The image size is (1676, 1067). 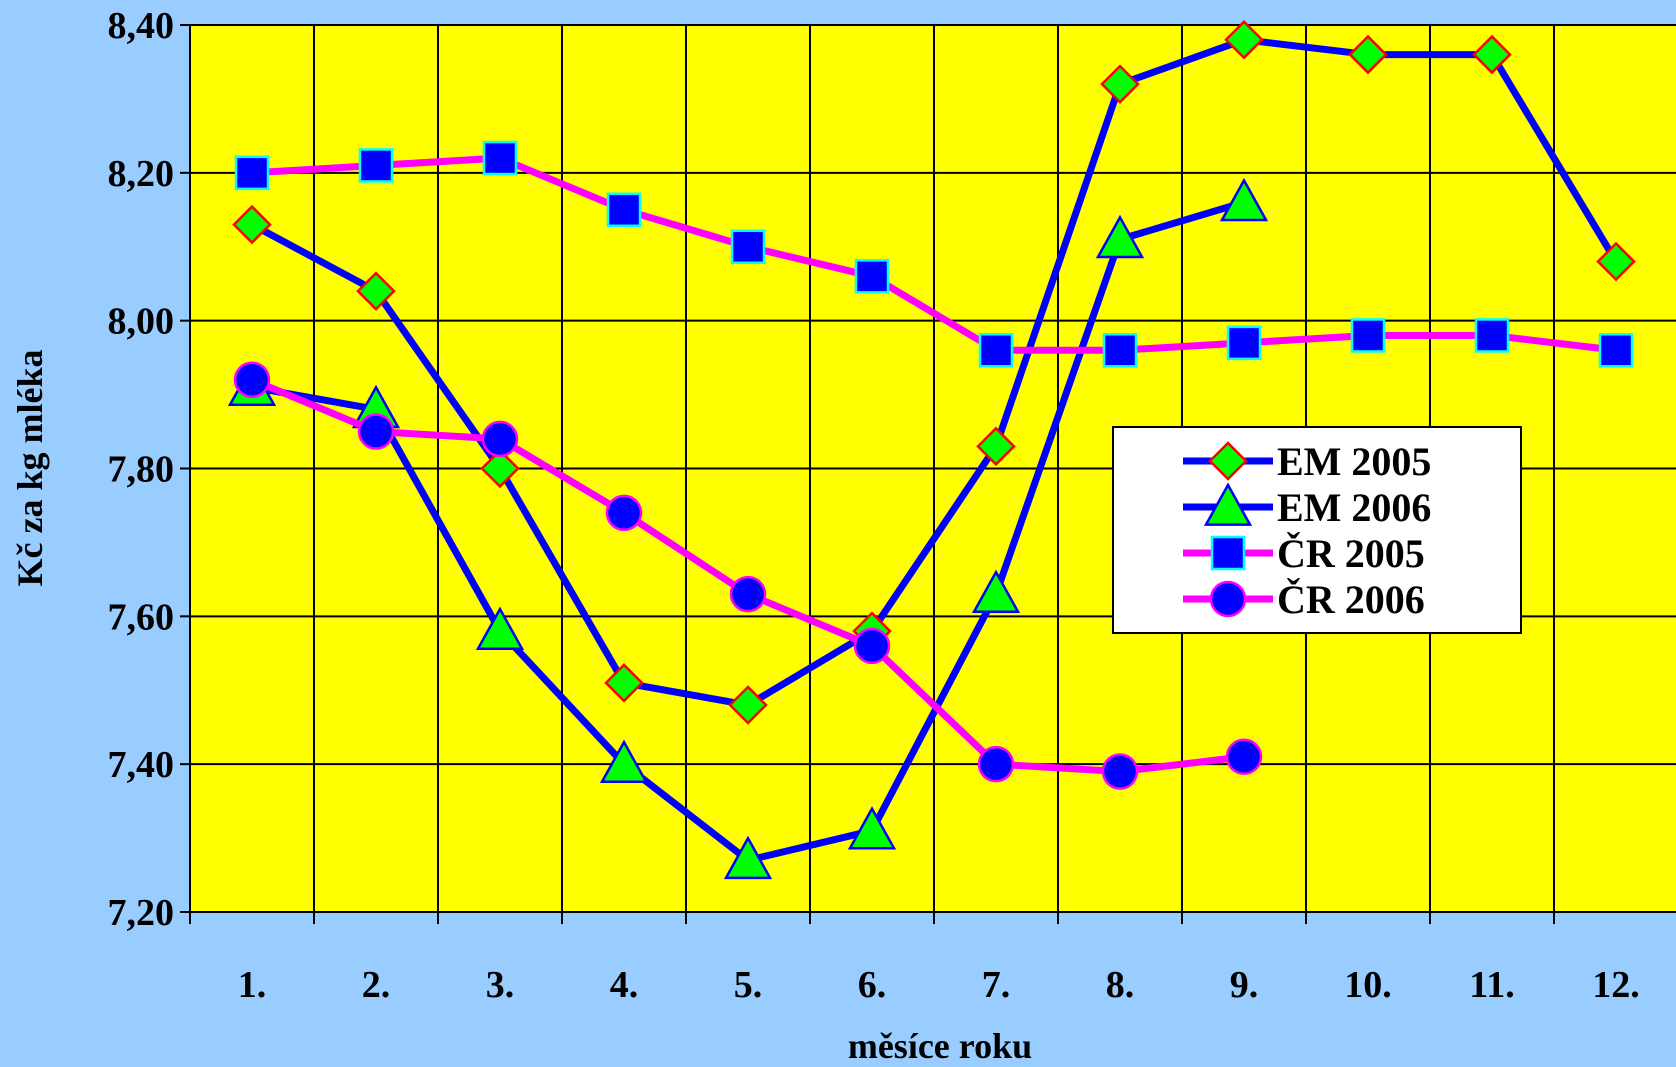 I want to click on y-tick-label: 7,80, so click(x=141, y=470).